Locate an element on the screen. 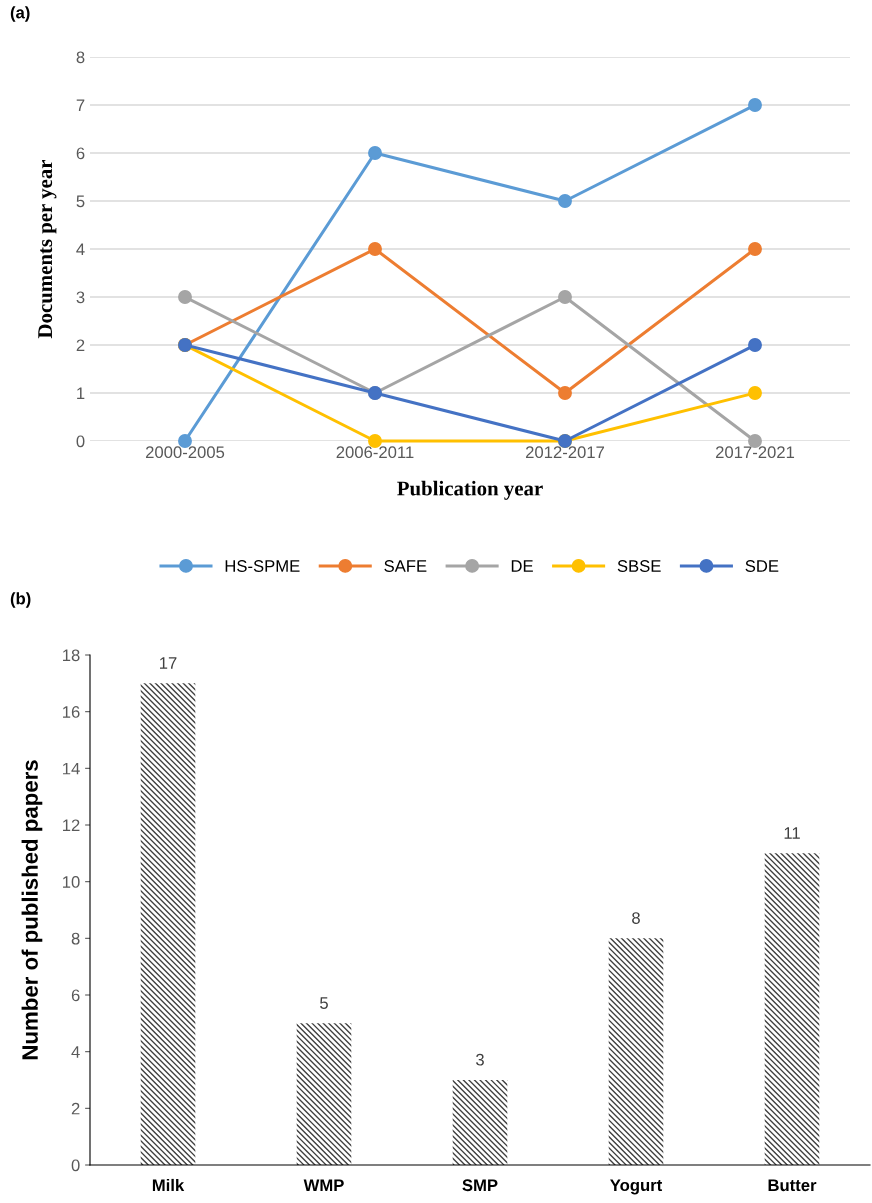  data-label: 8 is located at coordinates (636, 918).